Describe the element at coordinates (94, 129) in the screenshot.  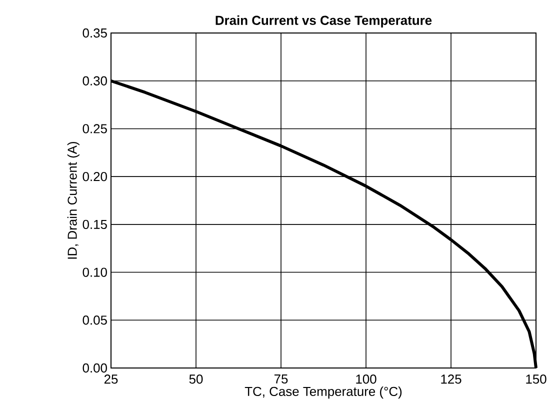
I see `y-tick-label: 0.25` at that location.